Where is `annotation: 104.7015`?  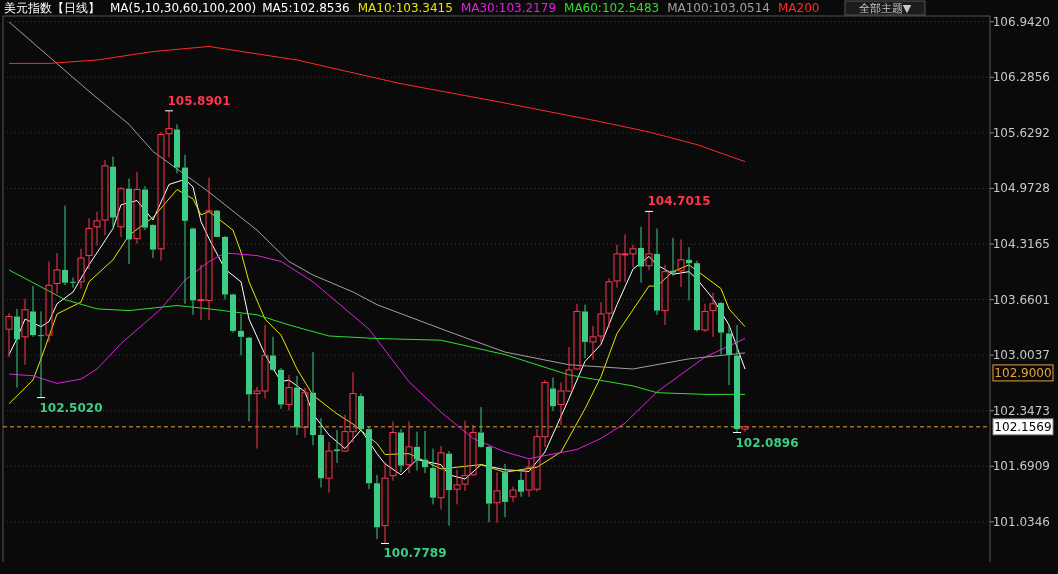 annotation: 104.7015 is located at coordinates (679, 201).